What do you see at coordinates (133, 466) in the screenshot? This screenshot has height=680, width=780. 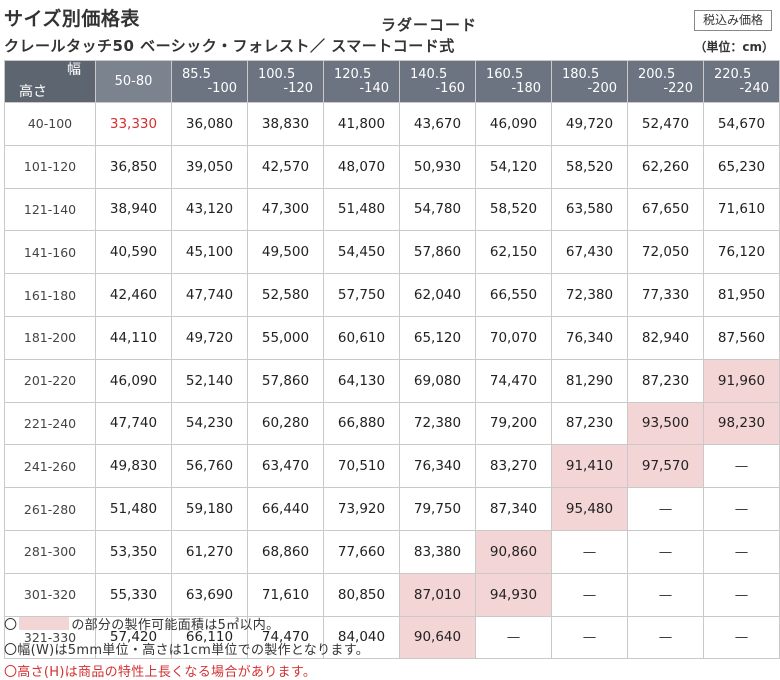 I see `price-cell: 49,830` at bounding box center [133, 466].